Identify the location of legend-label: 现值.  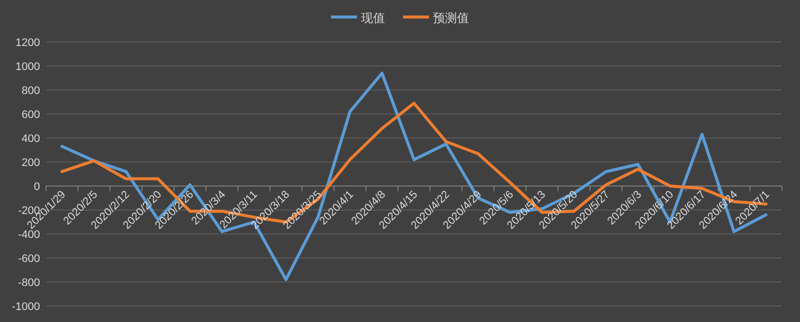
(373, 18).